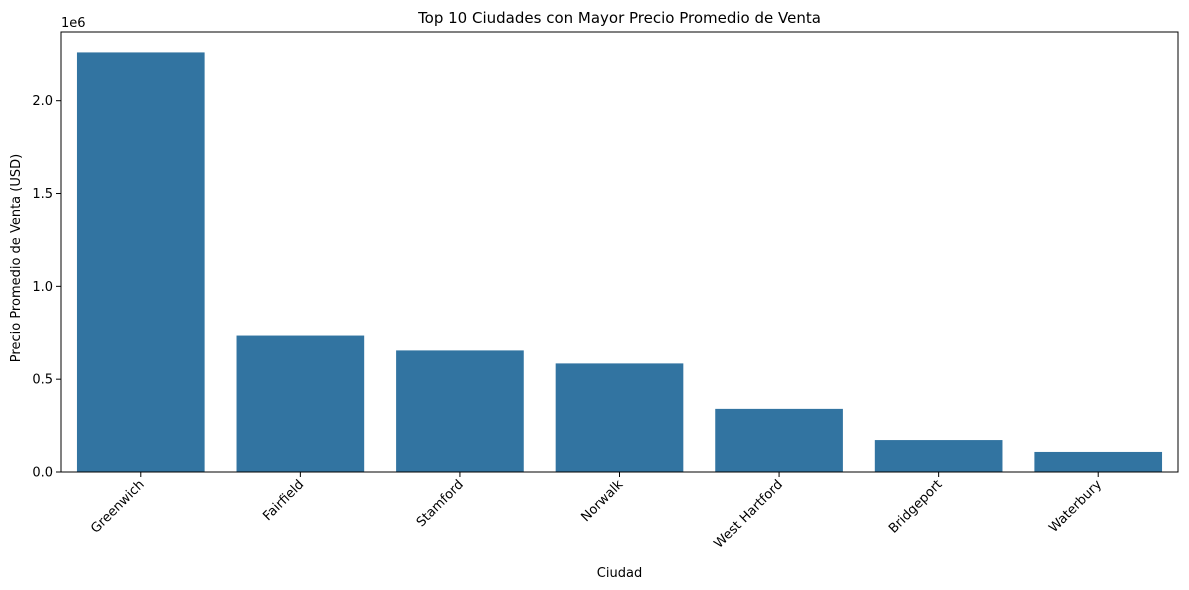 Image resolution: width=1189 pixels, height=590 pixels. What do you see at coordinates (460, 411) in the screenshot?
I see `bar-stamford` at bounding box center [460, 411].